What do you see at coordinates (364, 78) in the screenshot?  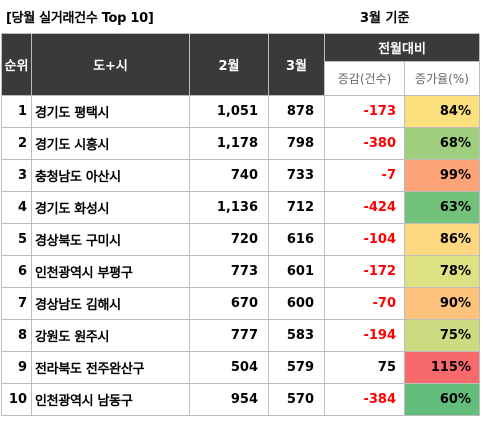 I see `header-change: 증감(건수)` at bounding box center [364, 78].